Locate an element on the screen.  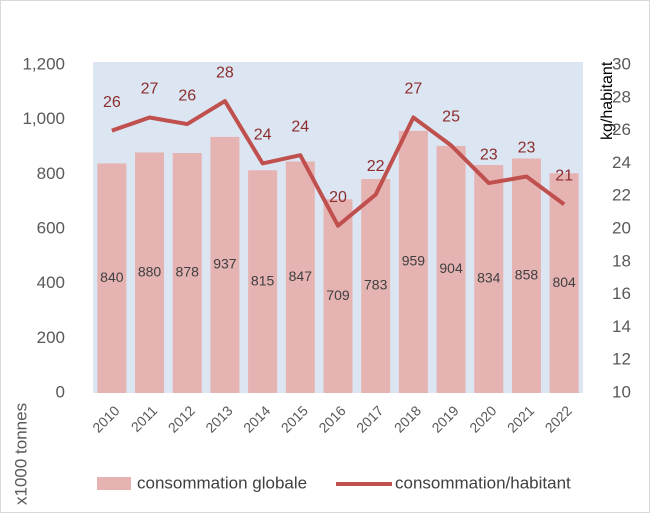
y2-tick-label: 30 is located at coordinates (621, 63).